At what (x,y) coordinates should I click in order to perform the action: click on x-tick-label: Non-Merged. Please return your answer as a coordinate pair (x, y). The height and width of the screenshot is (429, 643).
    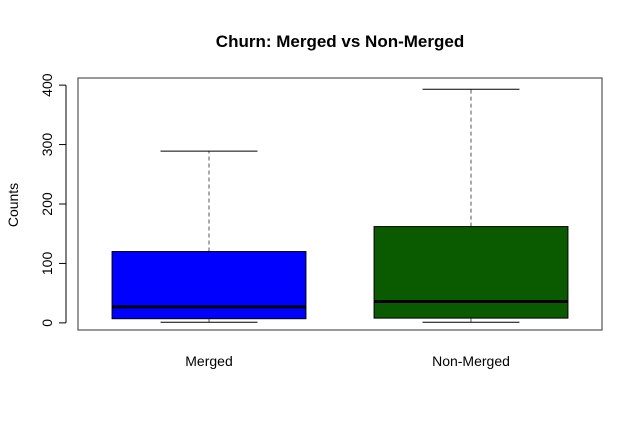
    Looking at the image, I should click on (471, 361).